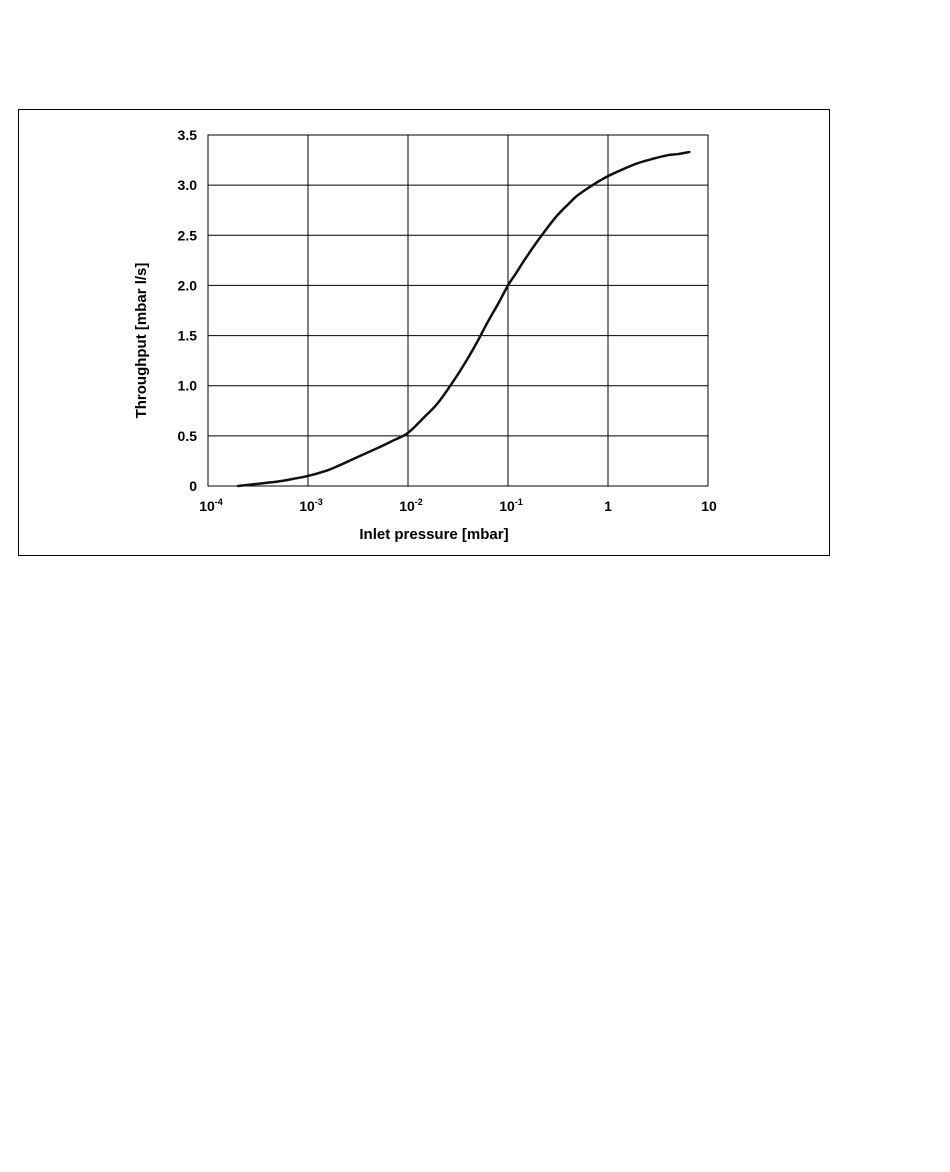  I want to click on x-tick-label: 10, so click(709, 506).